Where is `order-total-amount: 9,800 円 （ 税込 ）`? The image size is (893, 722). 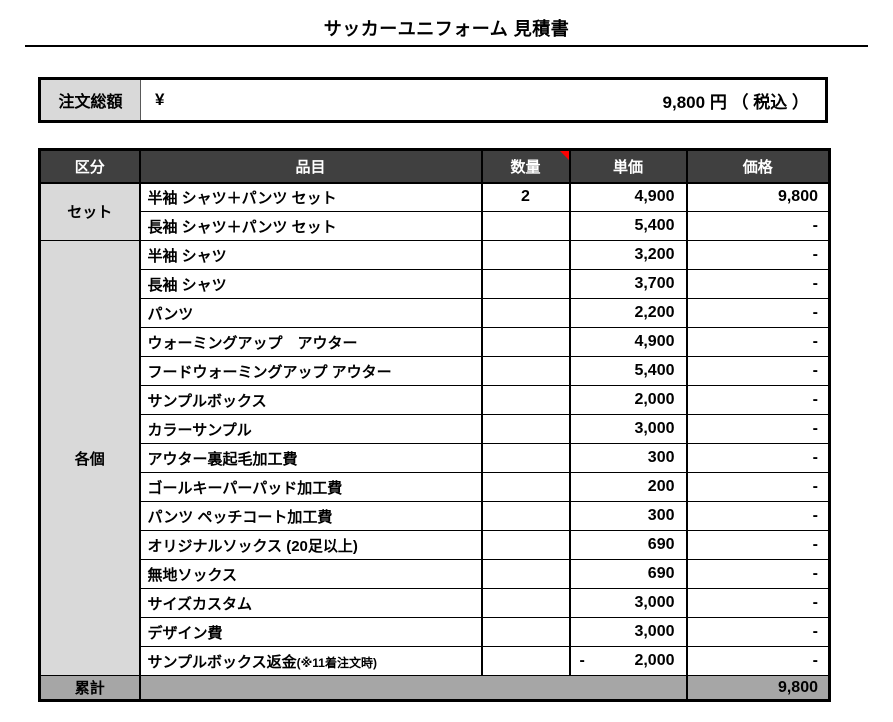
order-total-amount: 9,800 円 （ 税込 ） is located at coordinates (736, 100).